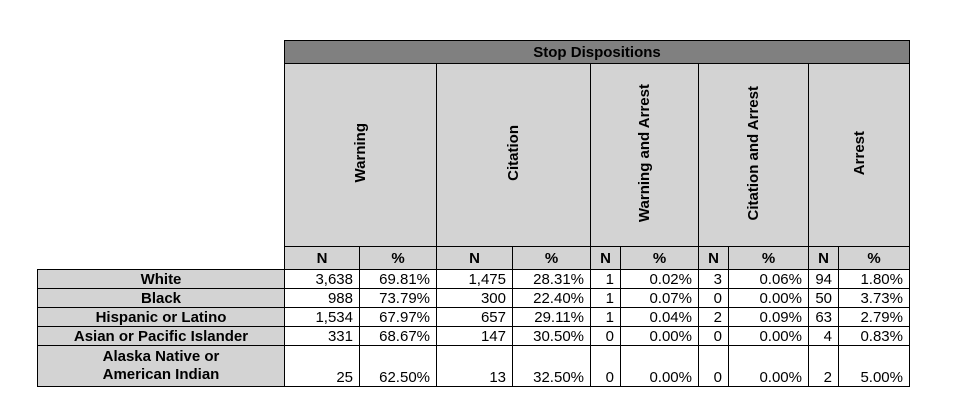 The width and height of the screenshot is (955, 420). I want to click on cell-value: 3, so click(713, 279).